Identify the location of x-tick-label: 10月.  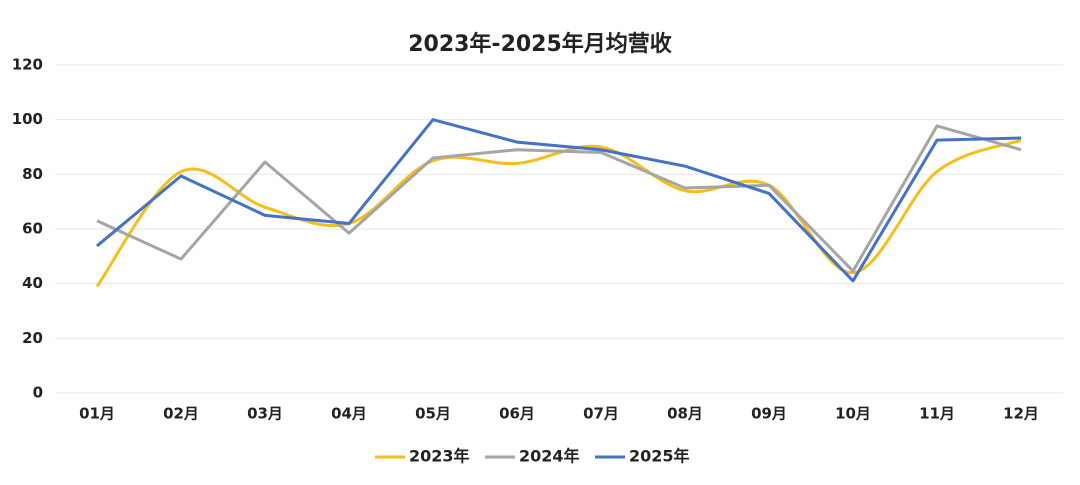
(853, 414).